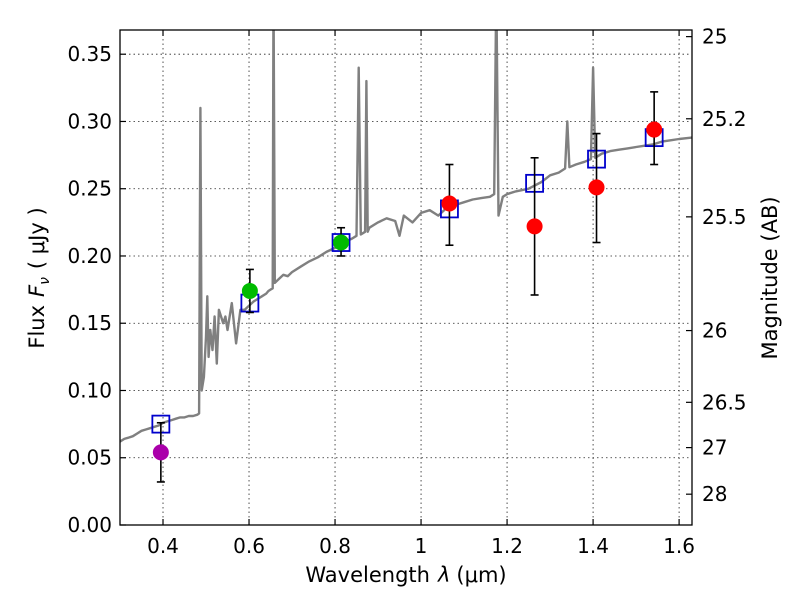  I want to click on x-tick-label: 1.4, so click(593, 546).